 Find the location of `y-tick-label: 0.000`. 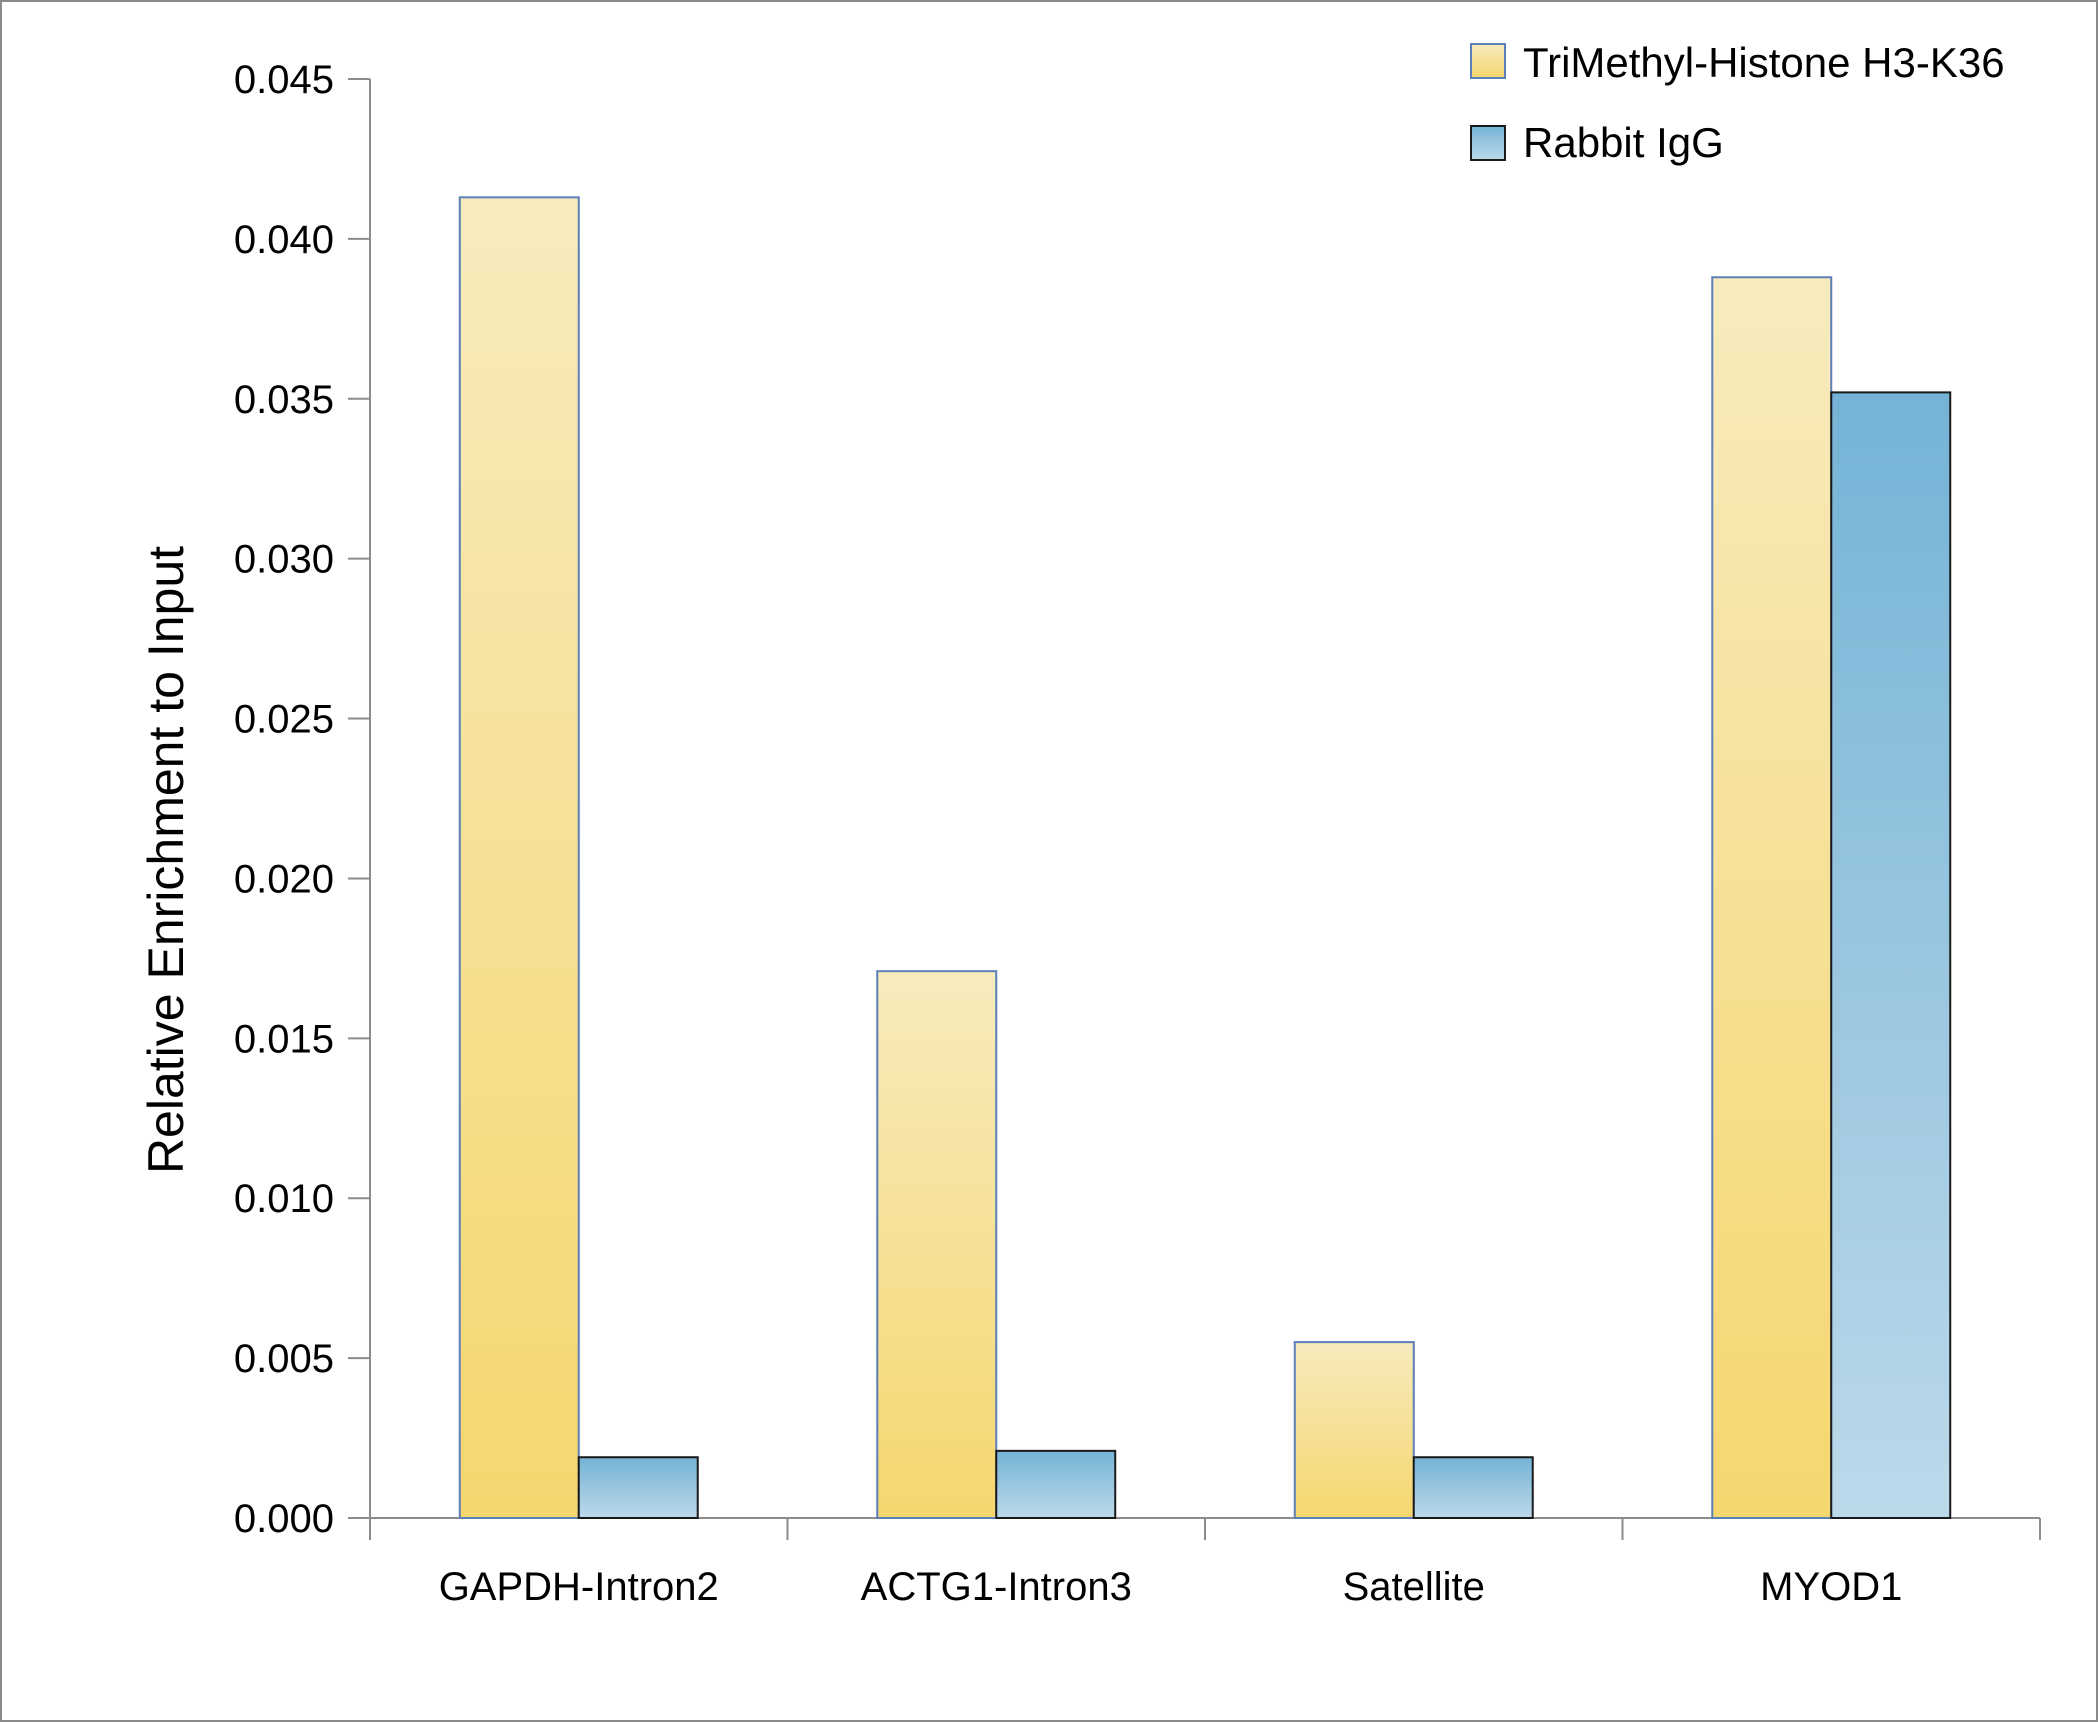

y-tick-label: 0.000 is located at coordinates (284, 1519).